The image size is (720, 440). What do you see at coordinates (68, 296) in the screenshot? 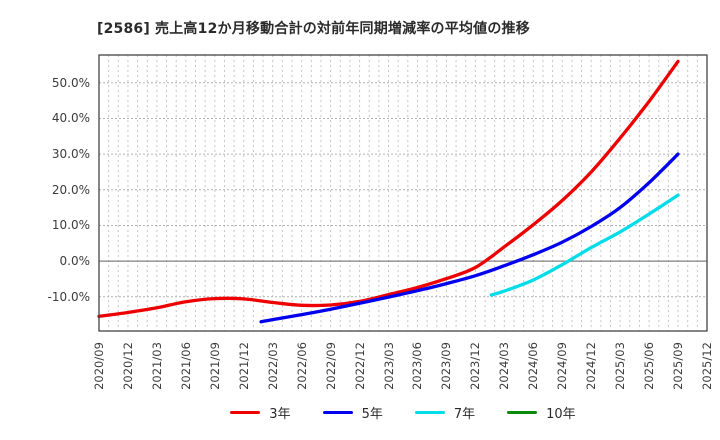
I see `y-tick-label: -10.0%` at bounding box center [68, 296].